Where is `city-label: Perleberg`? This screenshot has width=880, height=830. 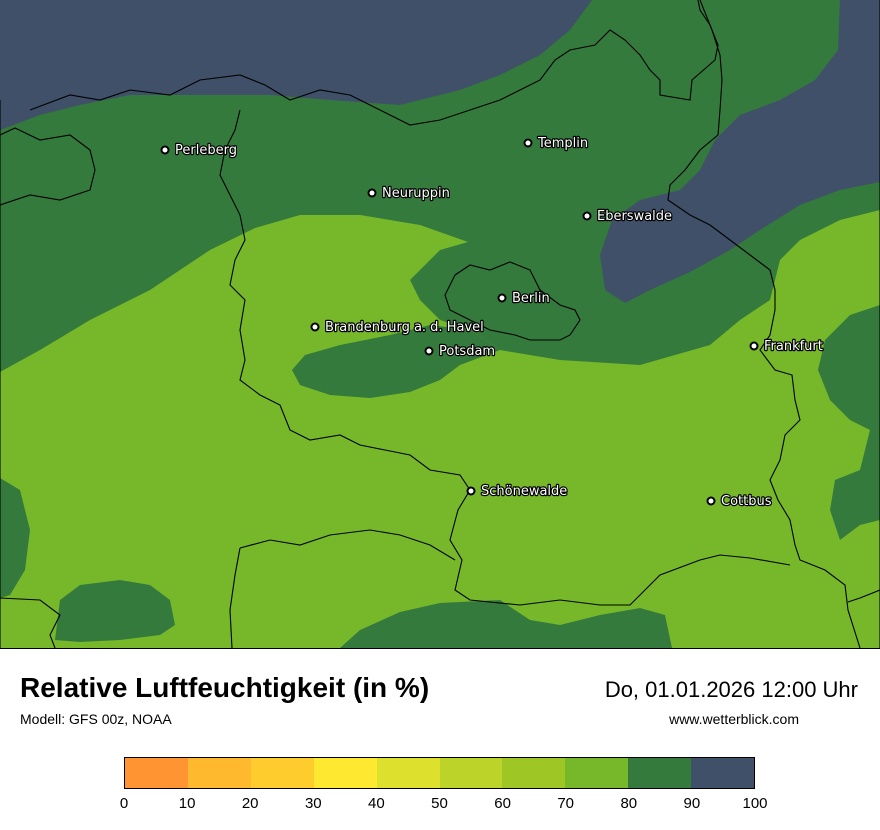 city-label: Perleberg is located at coordinates (206, 150).